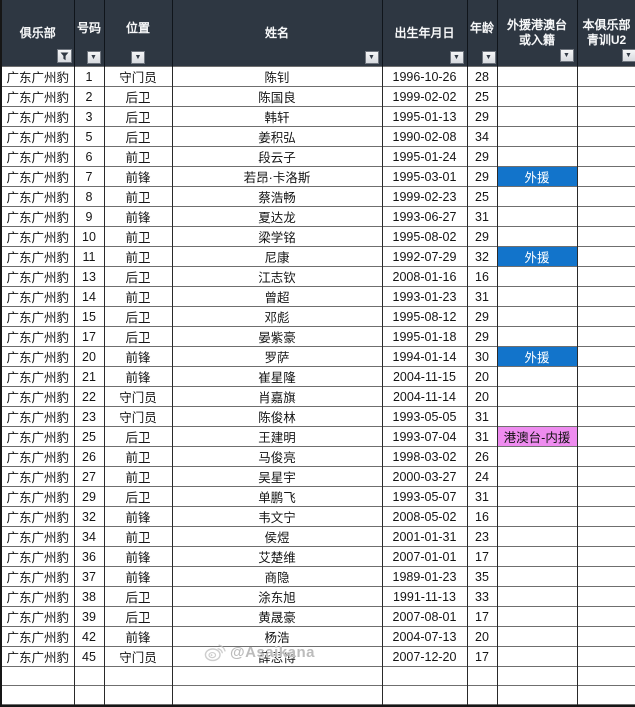  Describe the element at coordinates (424, 377) in the screenshot. I see `cell-dob: 2004-11-15` at that location.